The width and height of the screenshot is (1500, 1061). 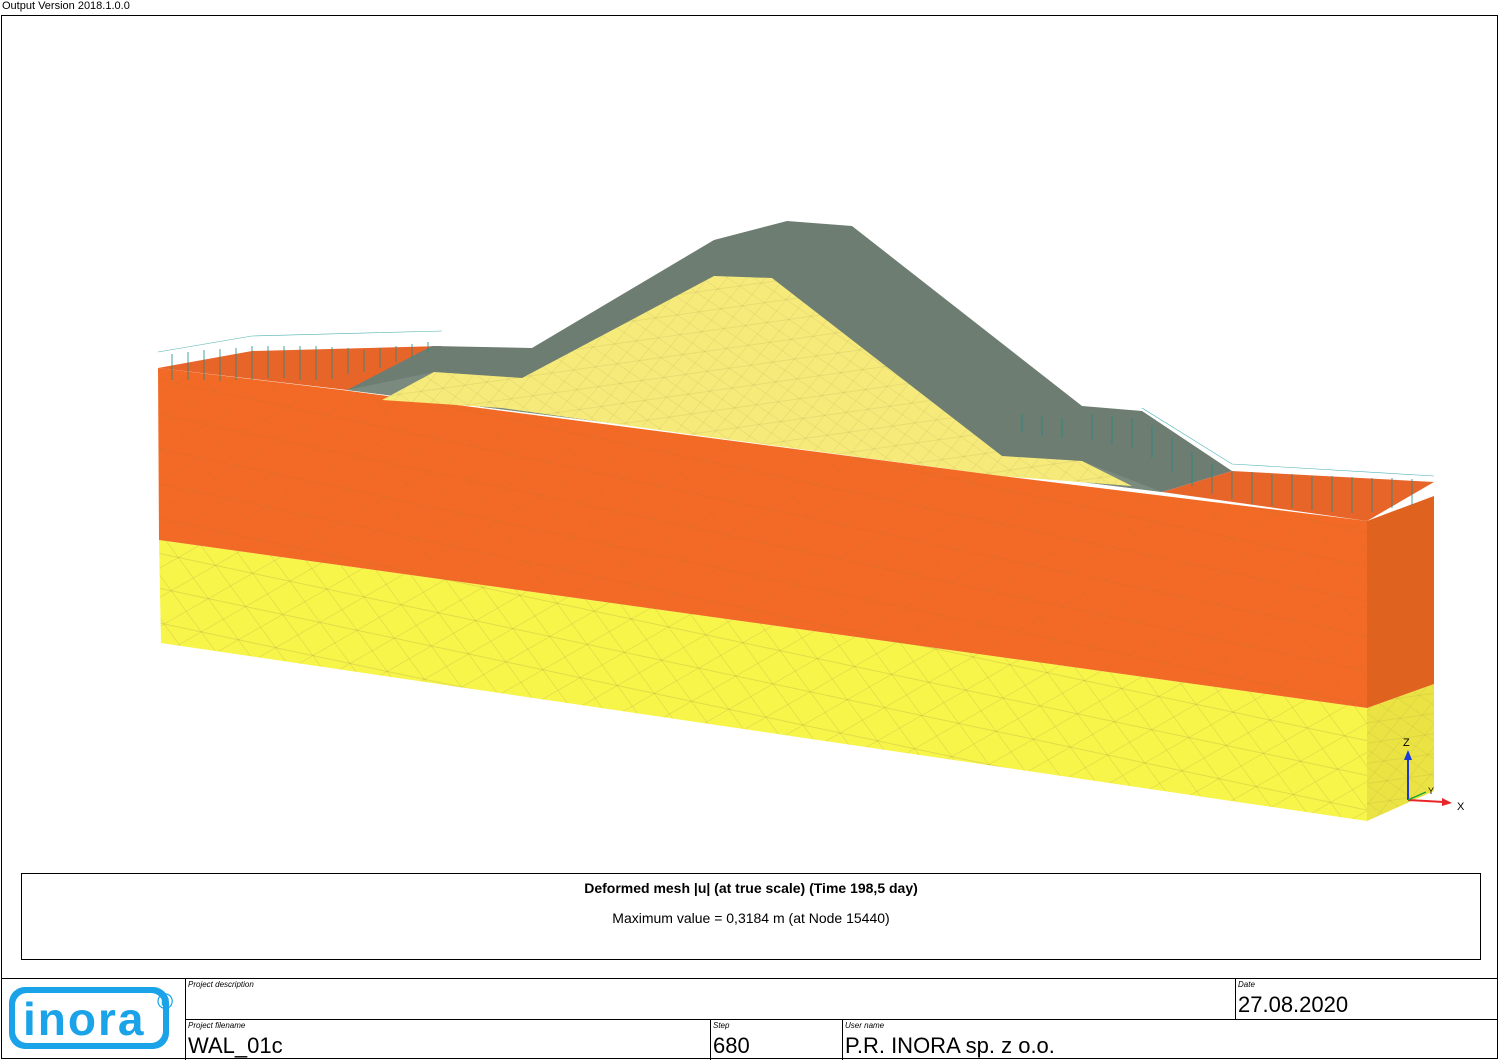 What do you see at coordinates (1298, 496) in the screenshot?
I see `clay-top-right` at bounding box center [1298, 496].